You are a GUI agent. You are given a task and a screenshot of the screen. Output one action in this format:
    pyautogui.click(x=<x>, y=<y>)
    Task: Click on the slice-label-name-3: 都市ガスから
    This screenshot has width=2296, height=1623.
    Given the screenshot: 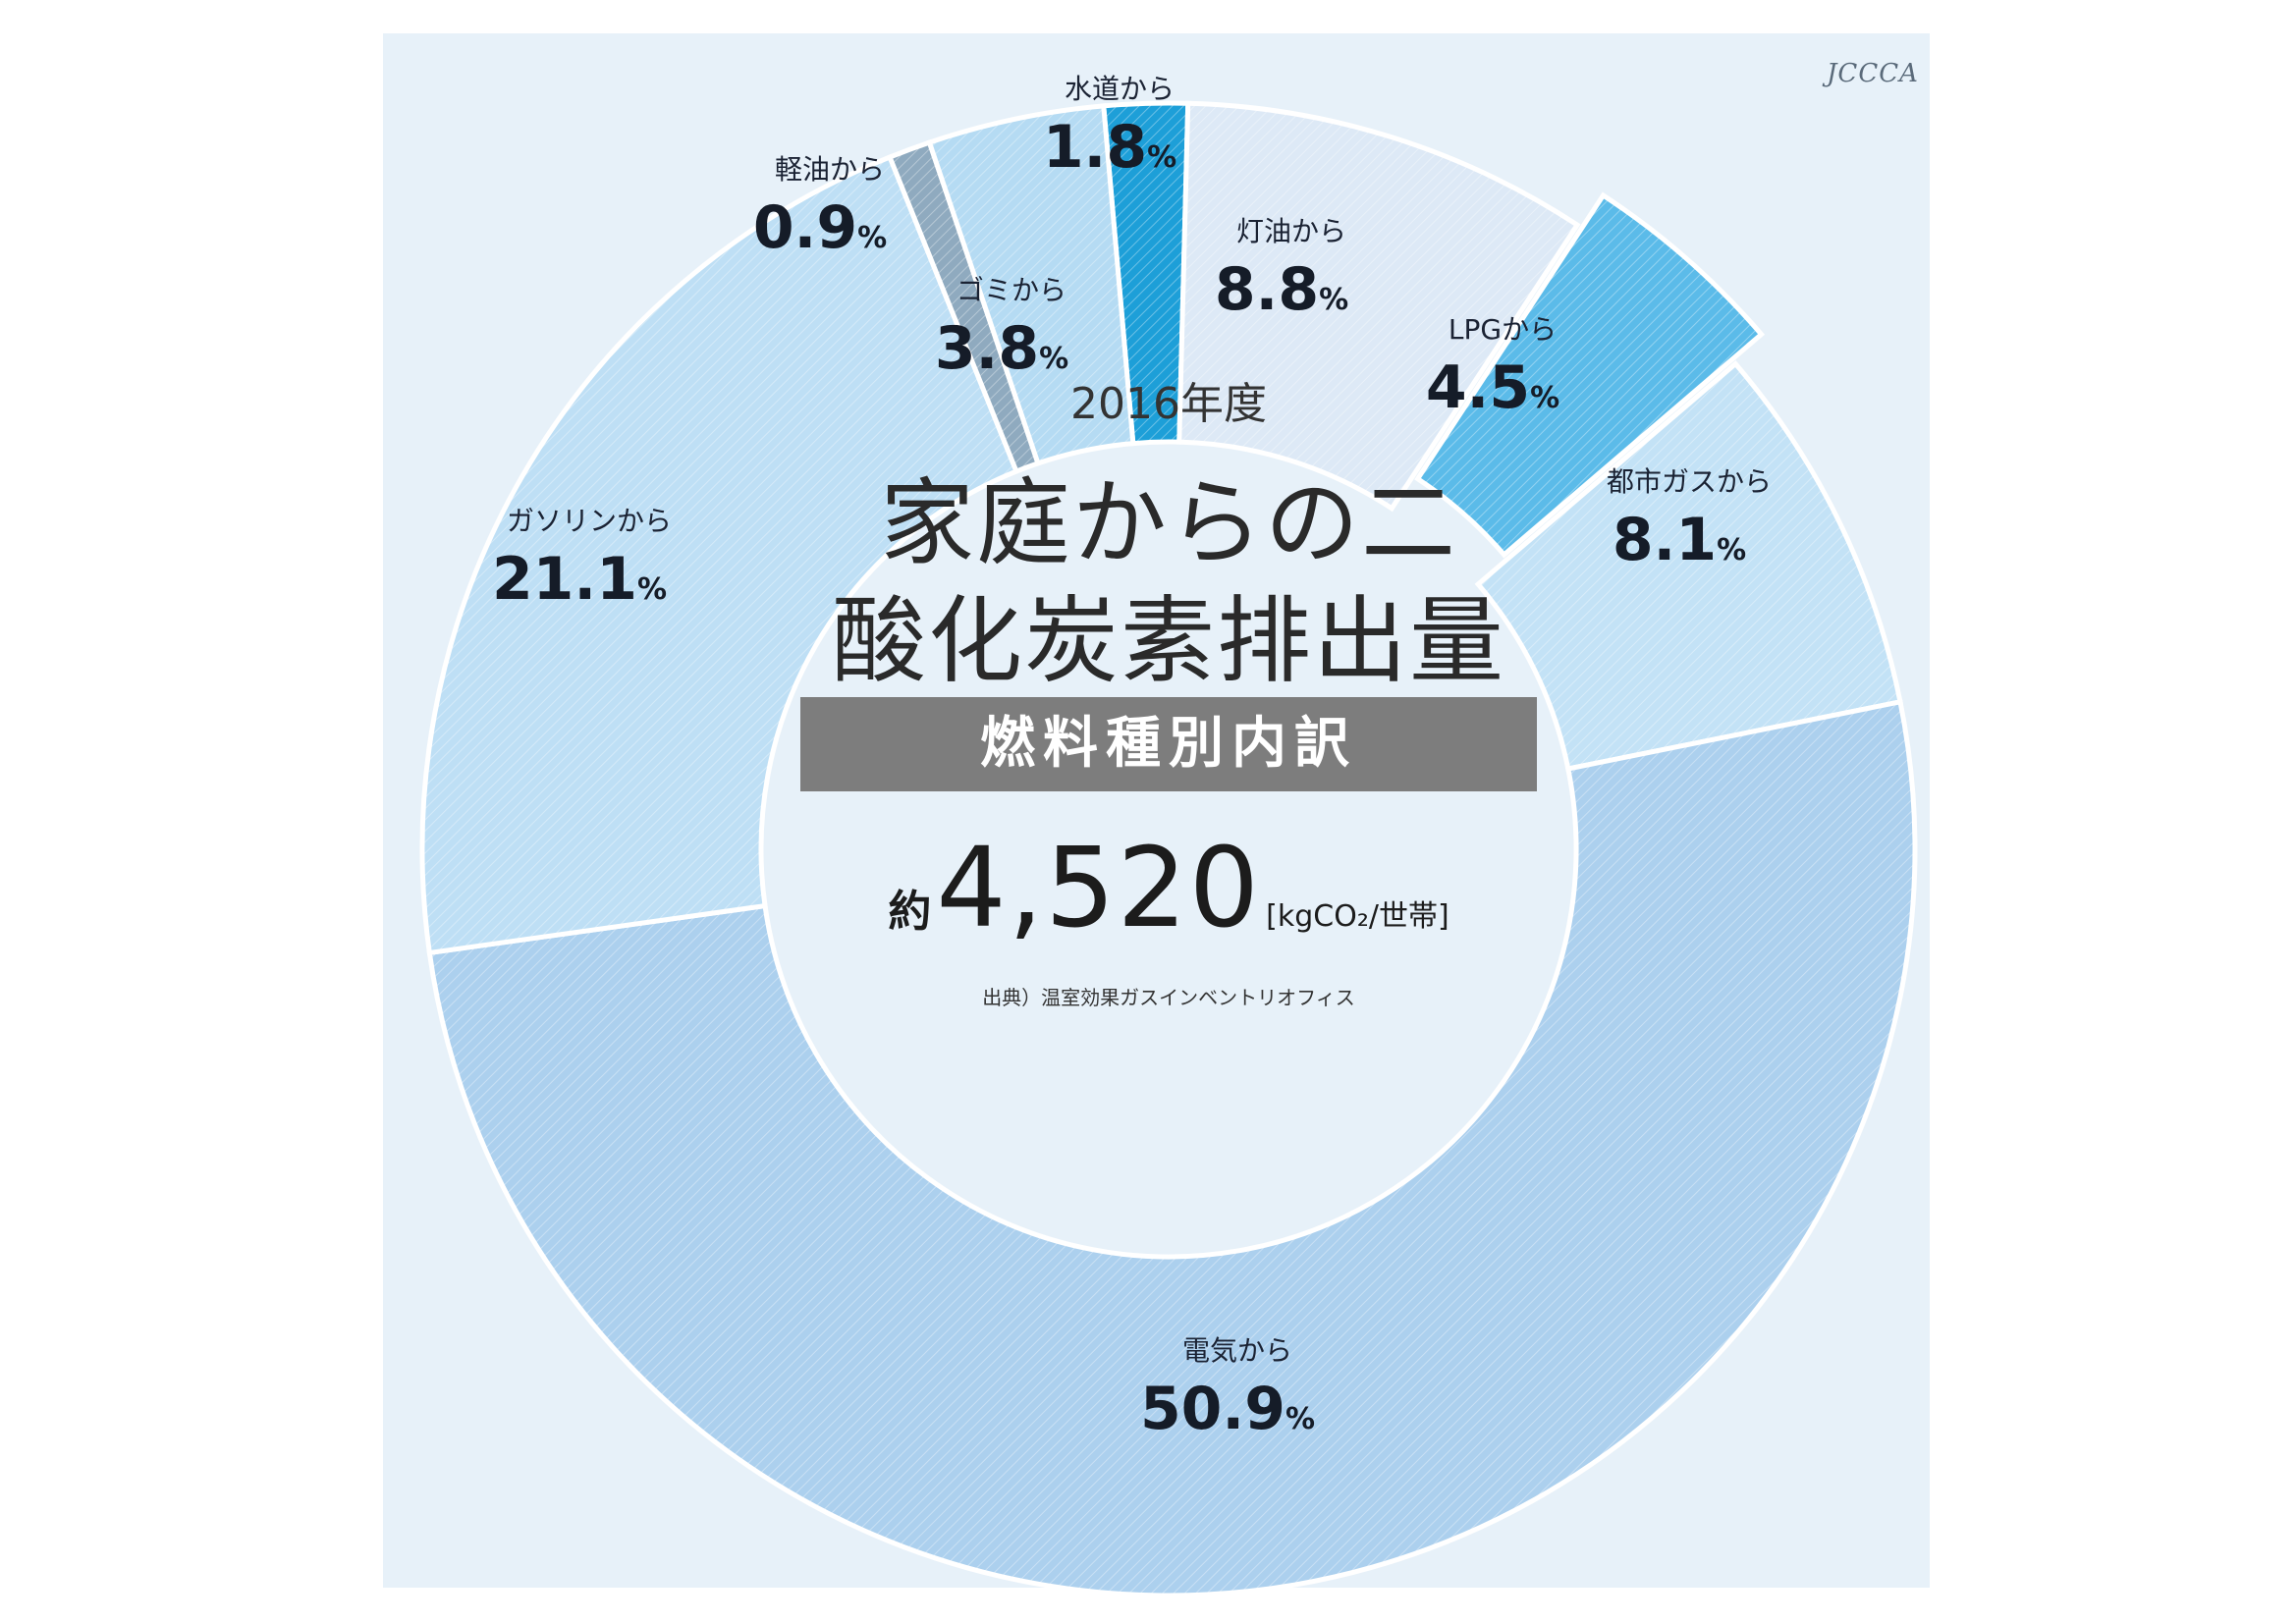 What is the action you would take?
    pyautogui.click(x=1689, y=481)
    